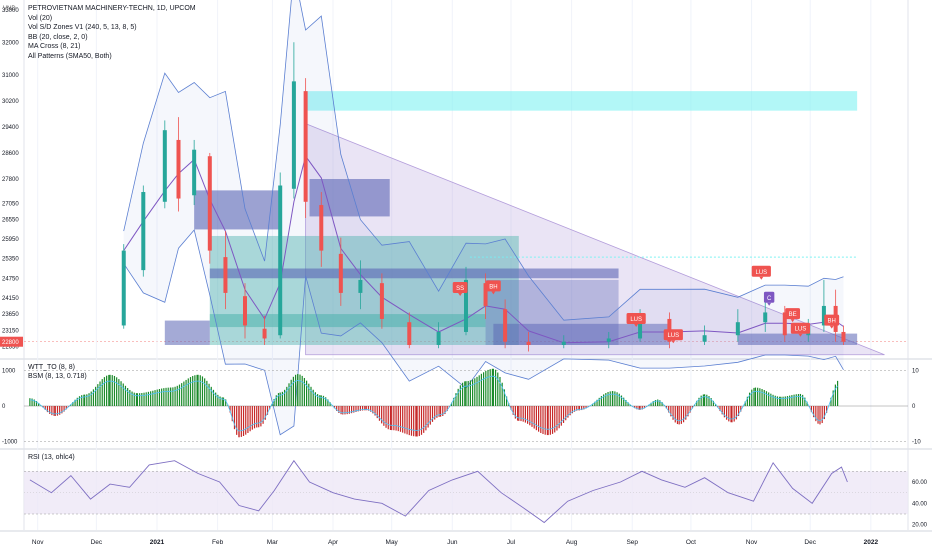 This screenshot has width=932, height=555. What do you see at coordinates (157, 542) in the screenshot?
I see `x-tick-label: 2021` at bounding box center [157, 542].